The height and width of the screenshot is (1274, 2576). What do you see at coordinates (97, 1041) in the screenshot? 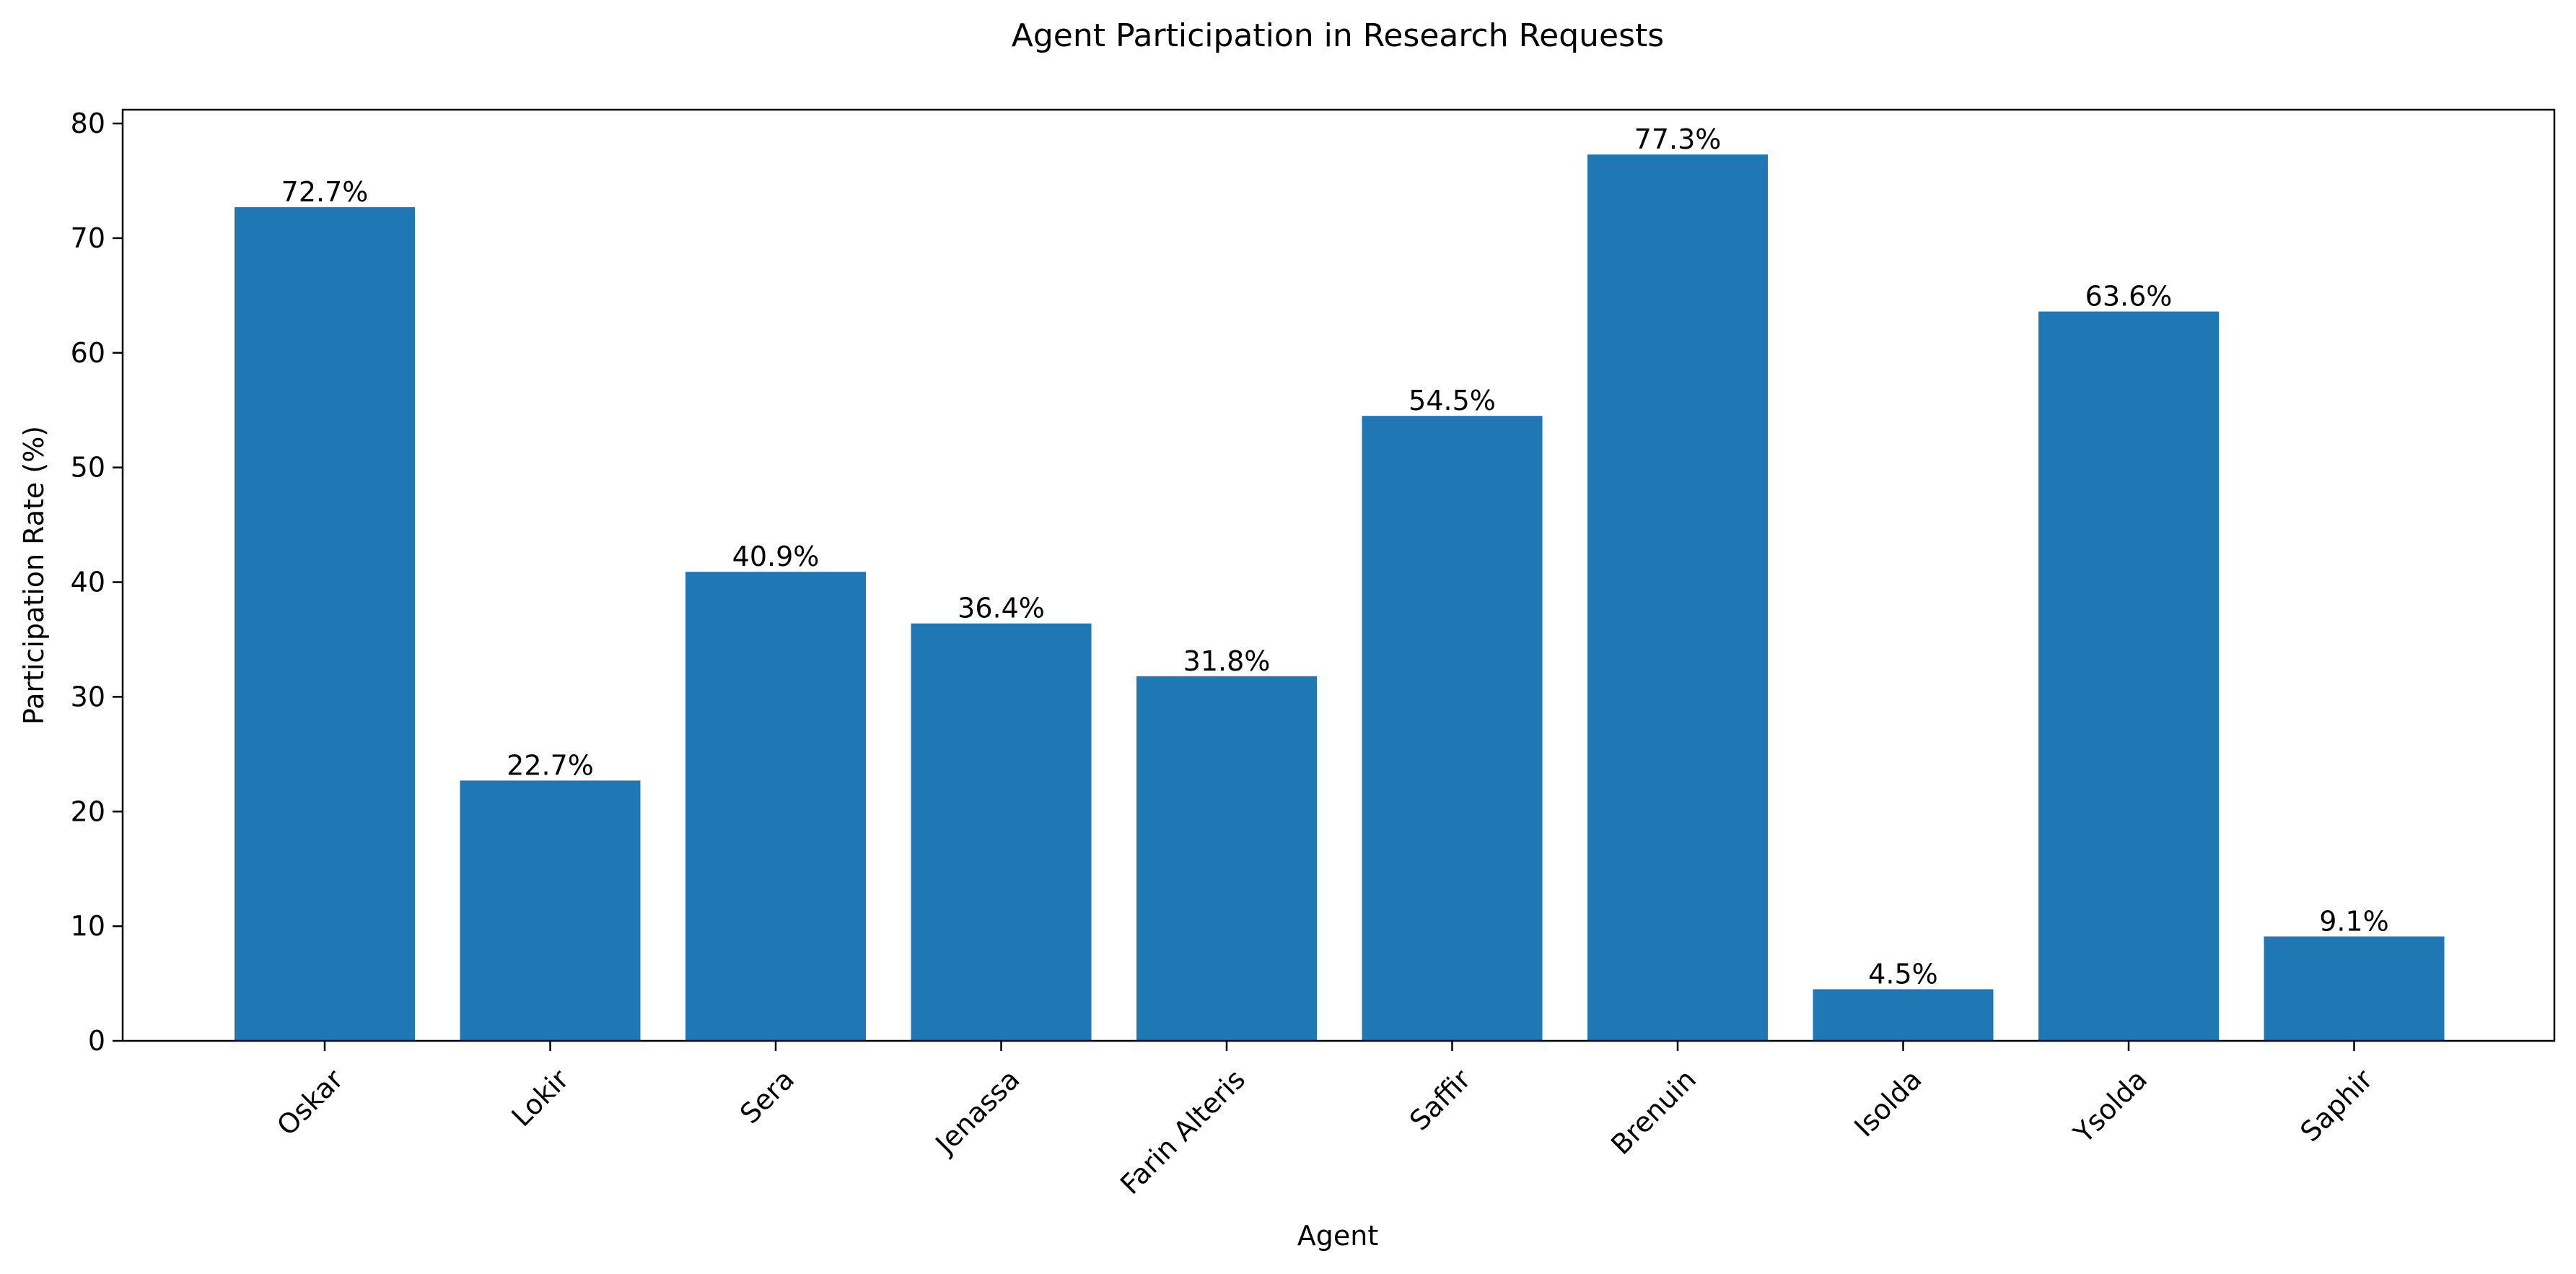
I see `y-tick-label: 0` at bounding box center [97, 1041].